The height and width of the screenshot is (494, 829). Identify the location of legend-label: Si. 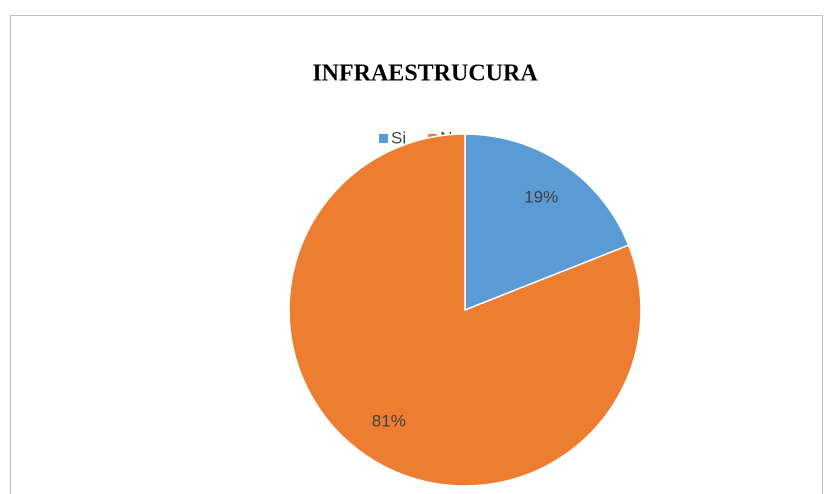
(398, 137).